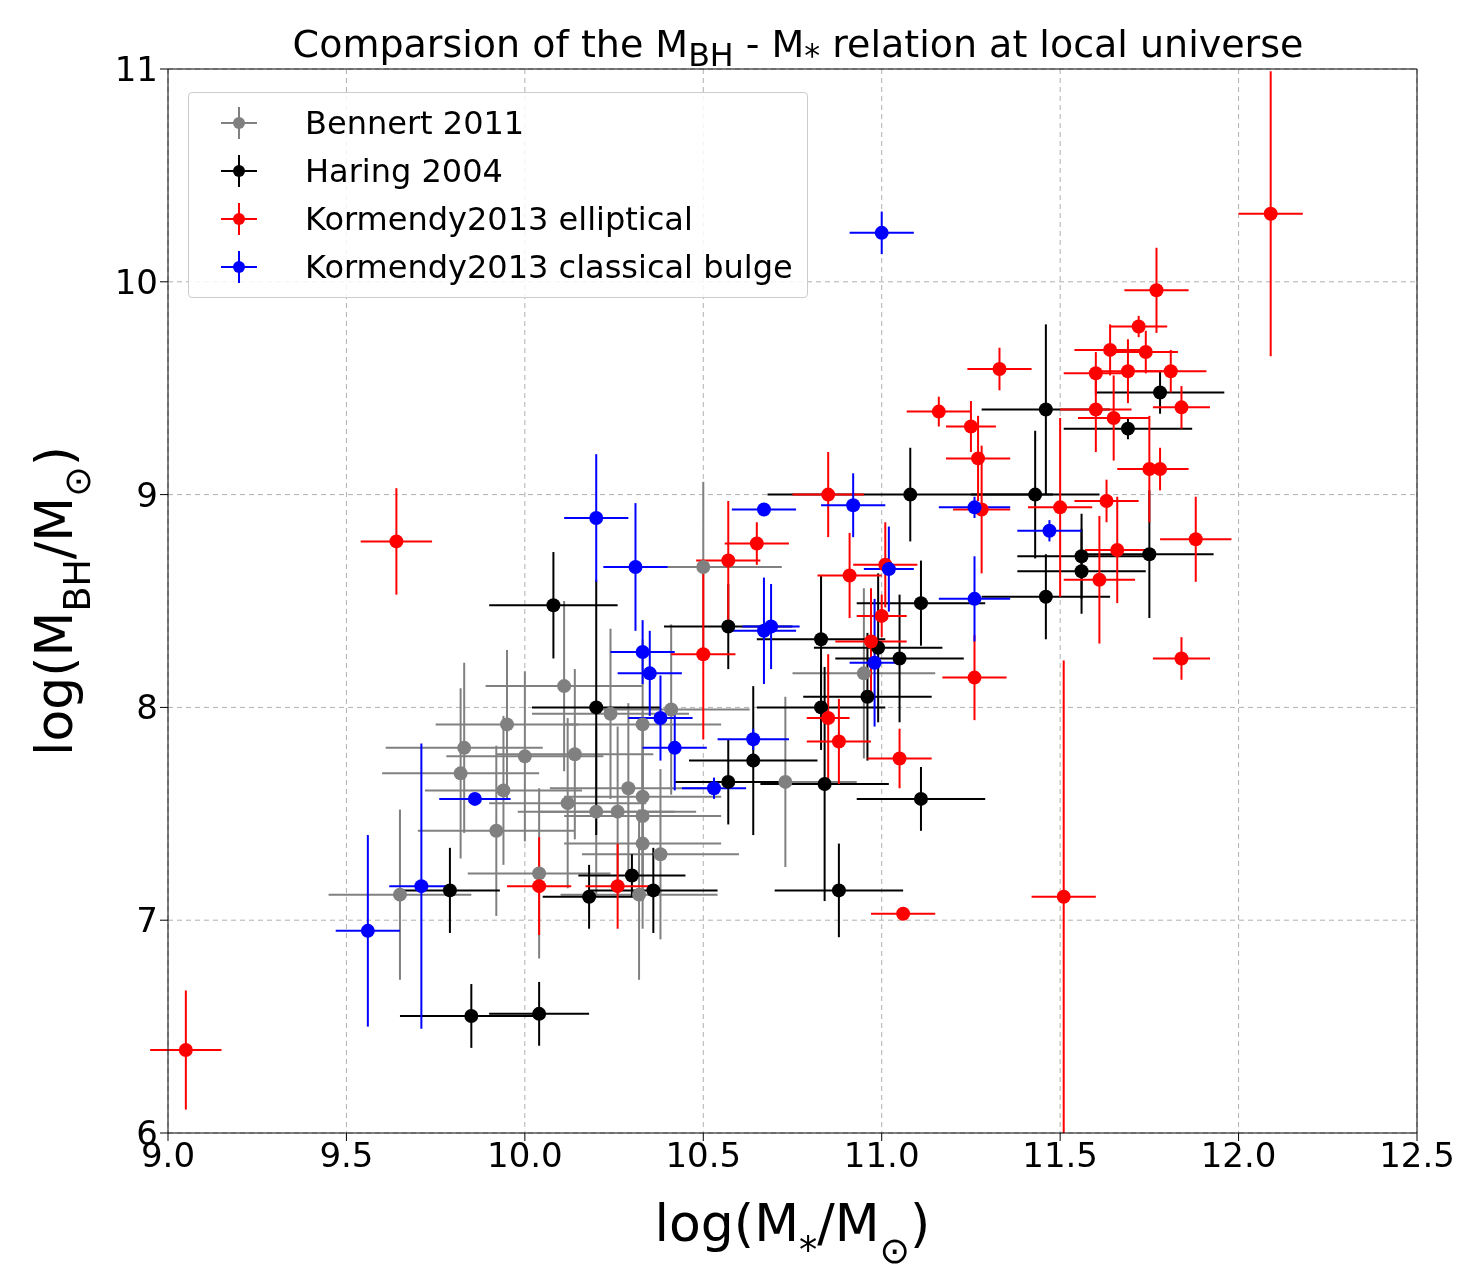 This screenshot has height=1283, width=1473. What do you see at coordinates (1060, 1155) in the screenshot?
I see `x-tick-label: 11.5` at bounding box center [1060, 1155].